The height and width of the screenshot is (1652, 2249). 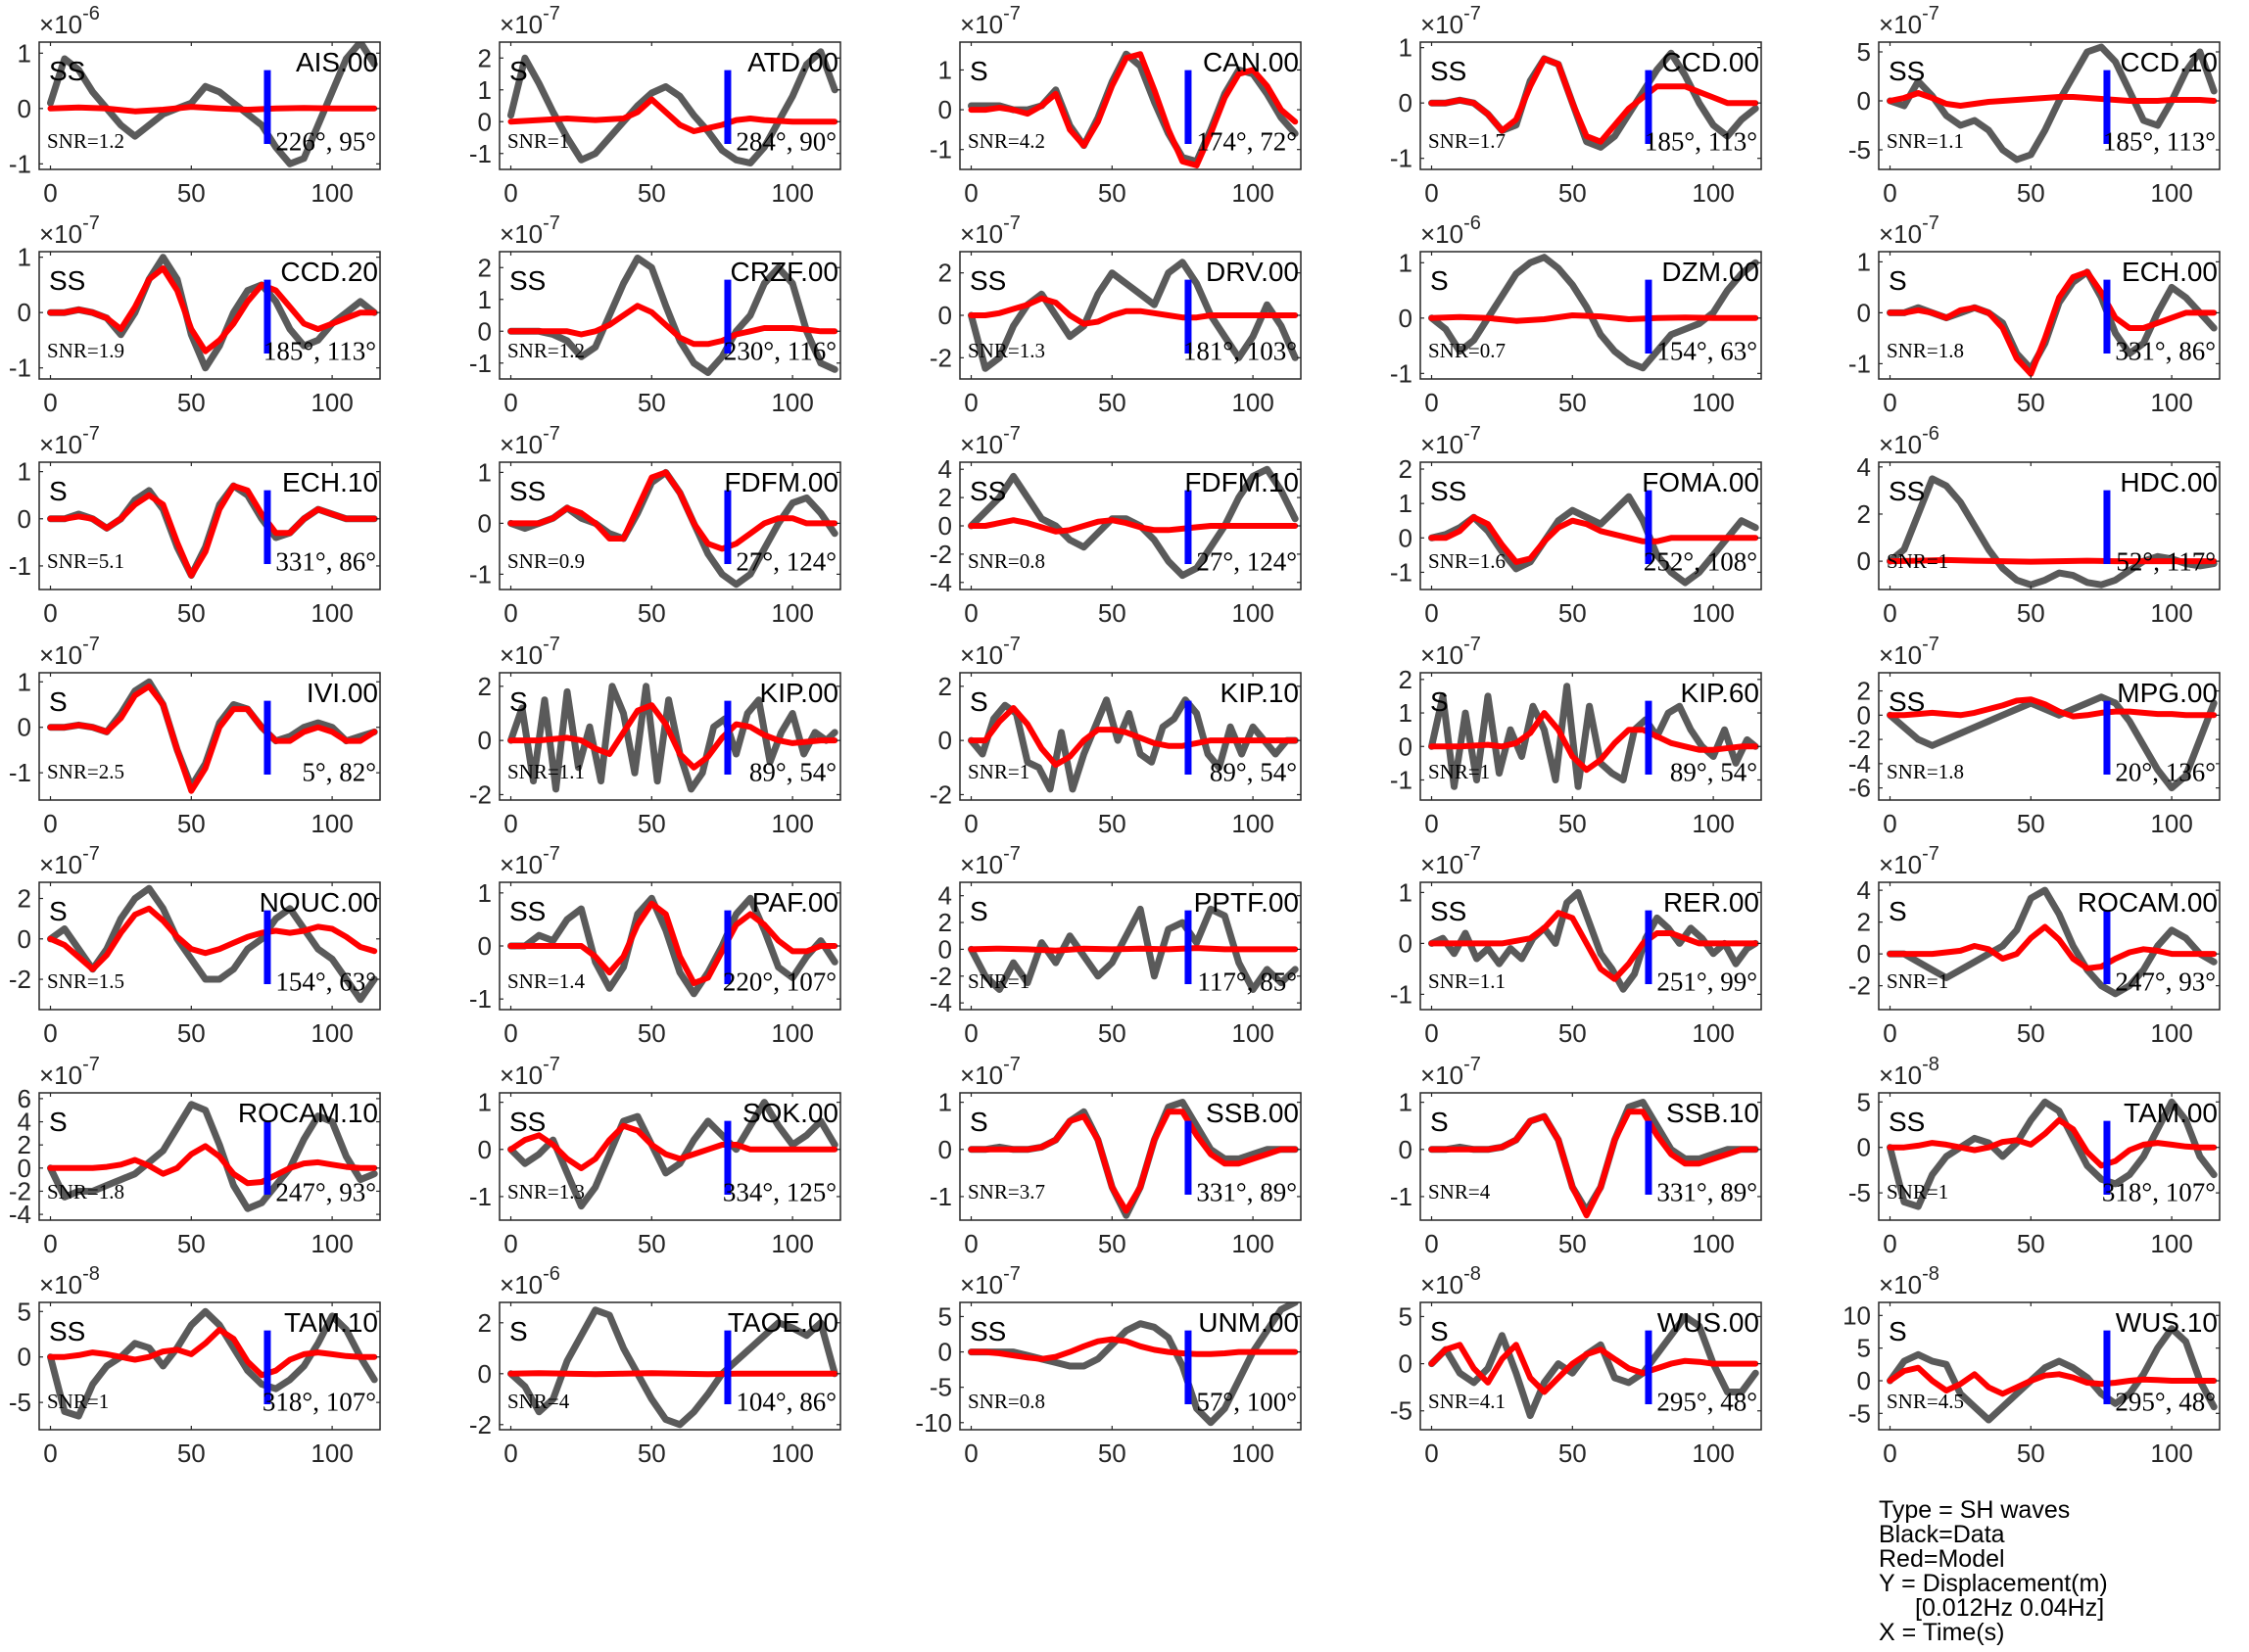 I want to click on station-label: WUS.10, so click(x=2167, y=1322).